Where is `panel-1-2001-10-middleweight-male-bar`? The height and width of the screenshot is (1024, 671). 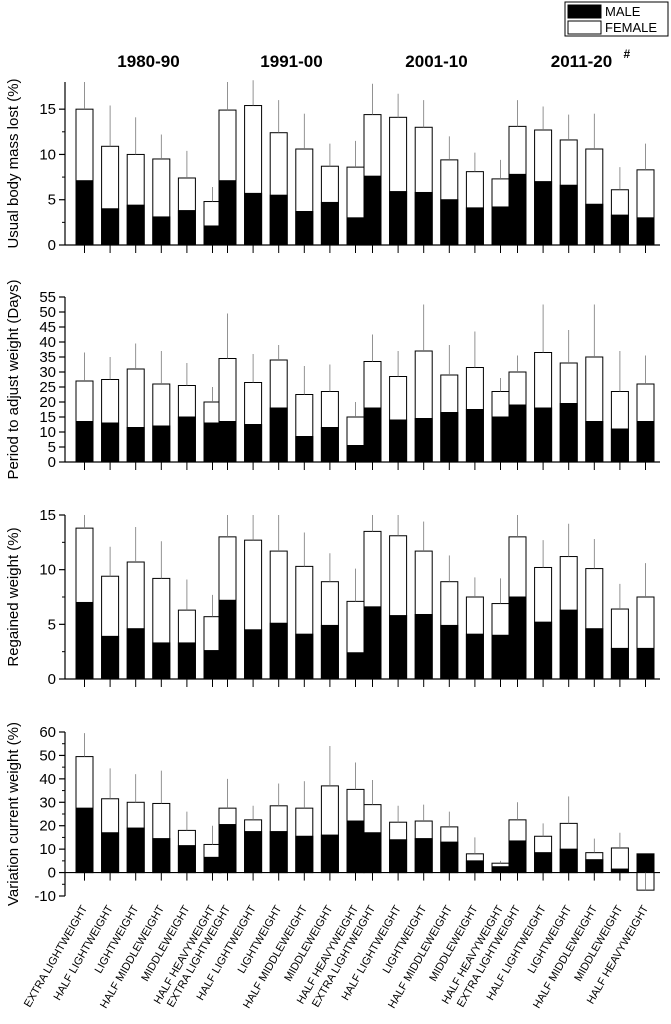
panel-1-2001-10-middleweight-male-bar is located at coordinates (474, 226).